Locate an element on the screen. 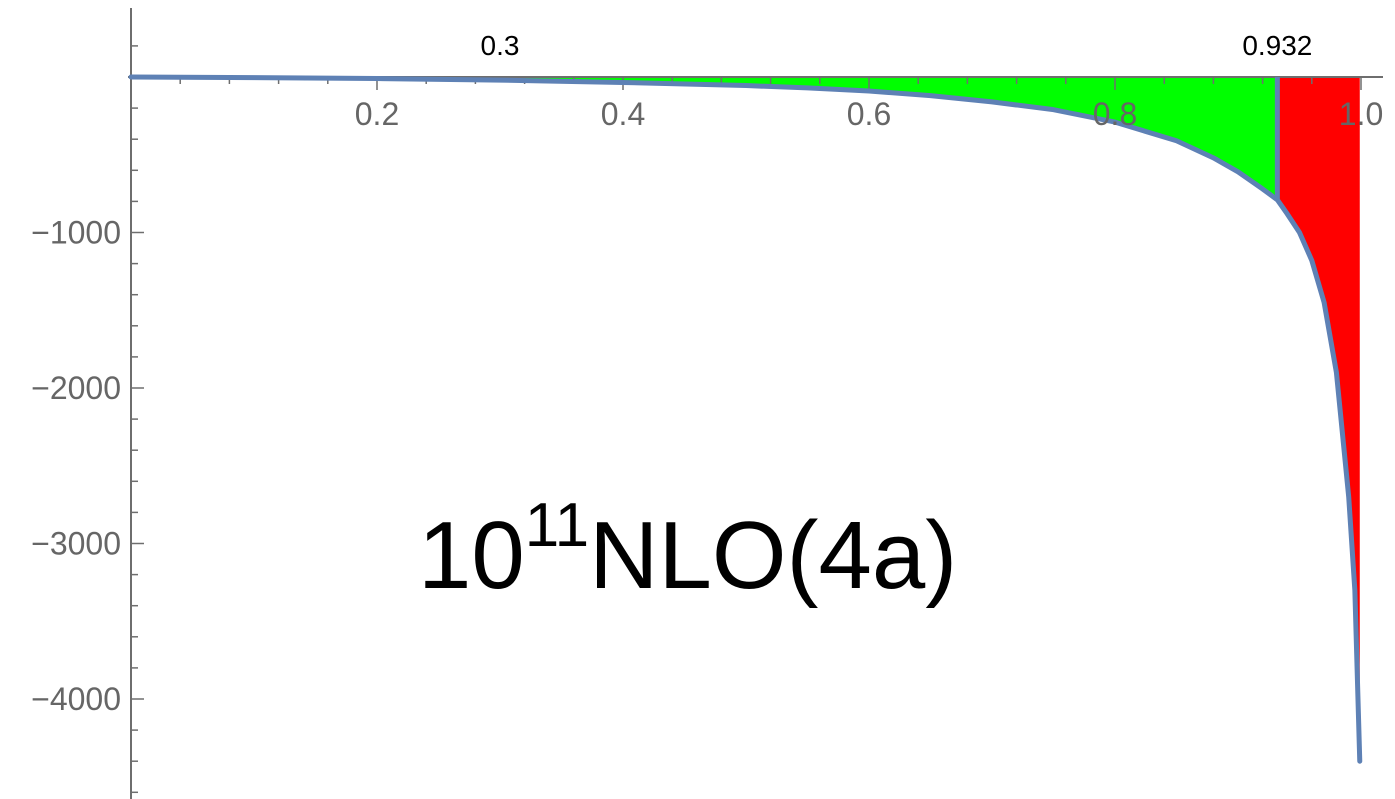  x-tick-label: 1.0 is located at coordinates (1361, 114).